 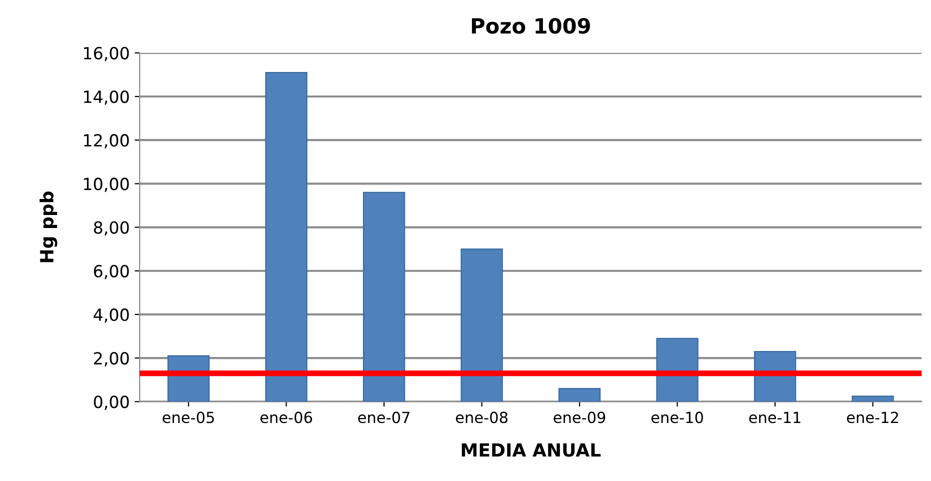 What do you see at coordinates (580, 418) in the screenshot?
I see `x-tick-label: ene-09` at bounding box center [580, 418].